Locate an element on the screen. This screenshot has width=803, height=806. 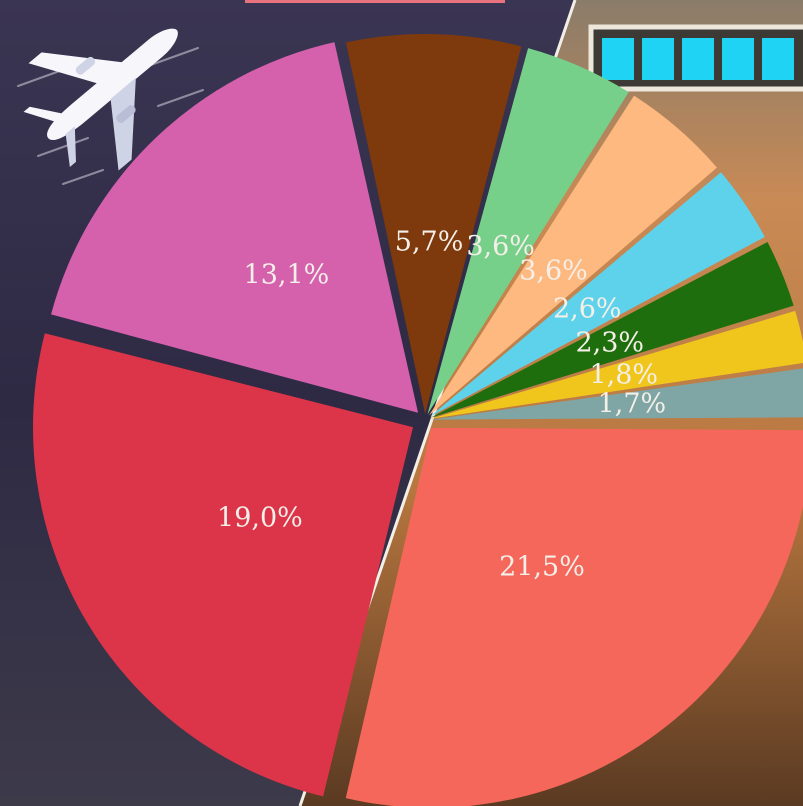
battery-icon is located at coordinates (695, 58).